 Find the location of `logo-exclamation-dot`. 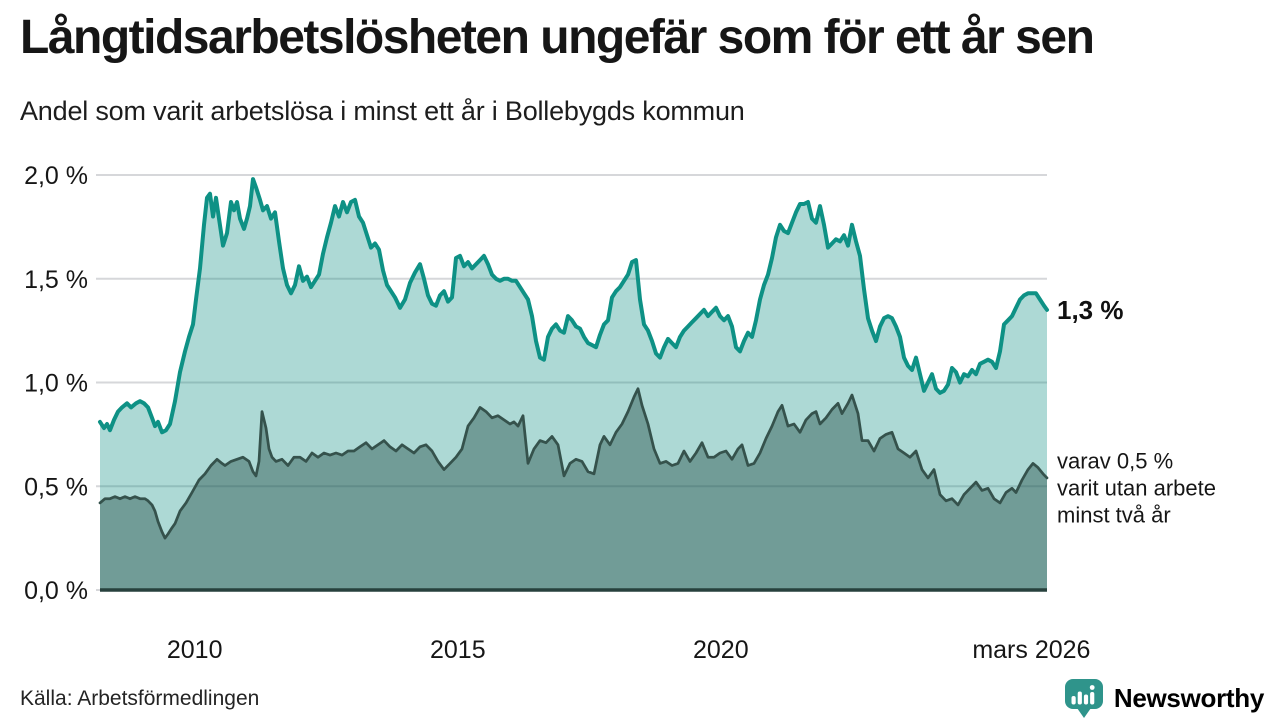

logo-exclamation-dot is located at coordinates (1092, 687).